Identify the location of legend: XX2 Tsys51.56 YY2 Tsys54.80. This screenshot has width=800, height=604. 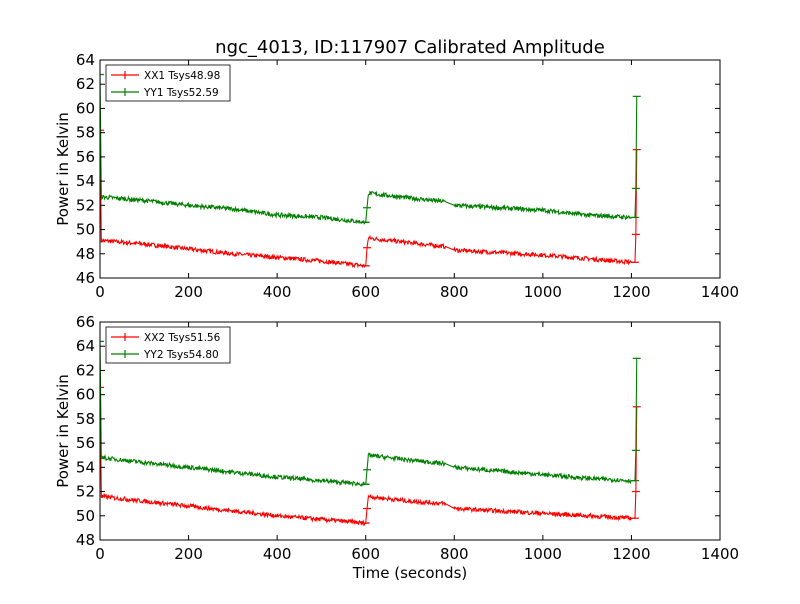
(168, 345).